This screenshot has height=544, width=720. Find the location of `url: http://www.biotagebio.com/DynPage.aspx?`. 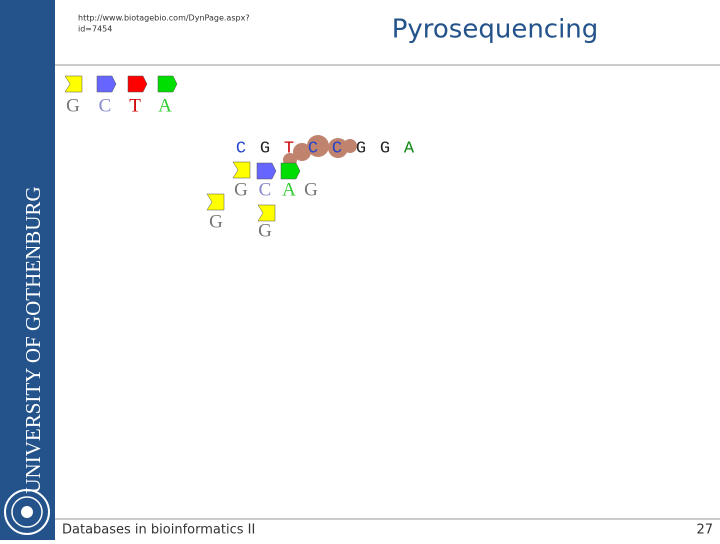

url: http://www.biotagebio.com/DynPage.aspx? is located at coordinates (164, 18).